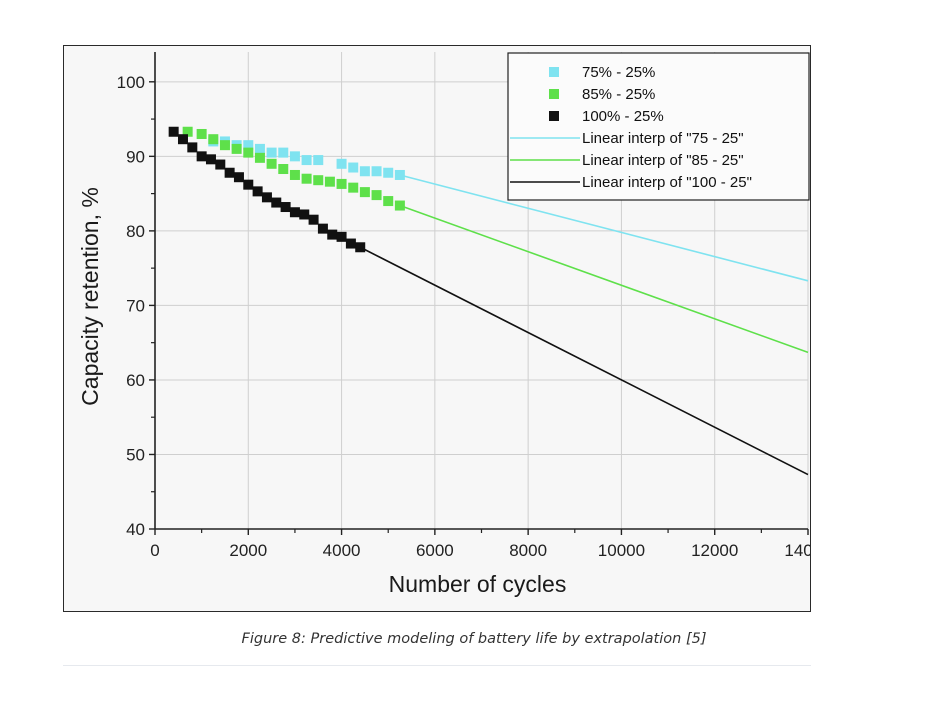 Image resolution: width=948 pixels, height=718 pixels. I want to click on x-tick-label: 14000, so click(797, 550).